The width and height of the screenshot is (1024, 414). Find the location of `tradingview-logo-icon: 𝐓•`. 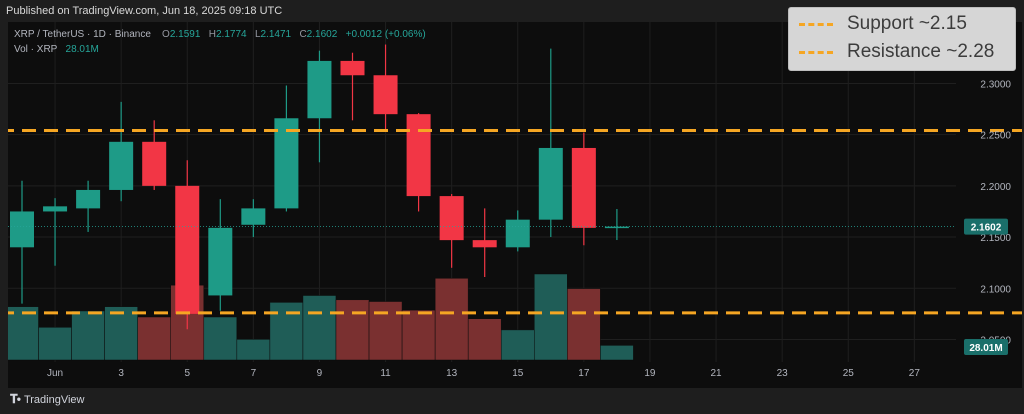

tradingview-logo-icon: 𝐓• is located at coordinates (15, 399).